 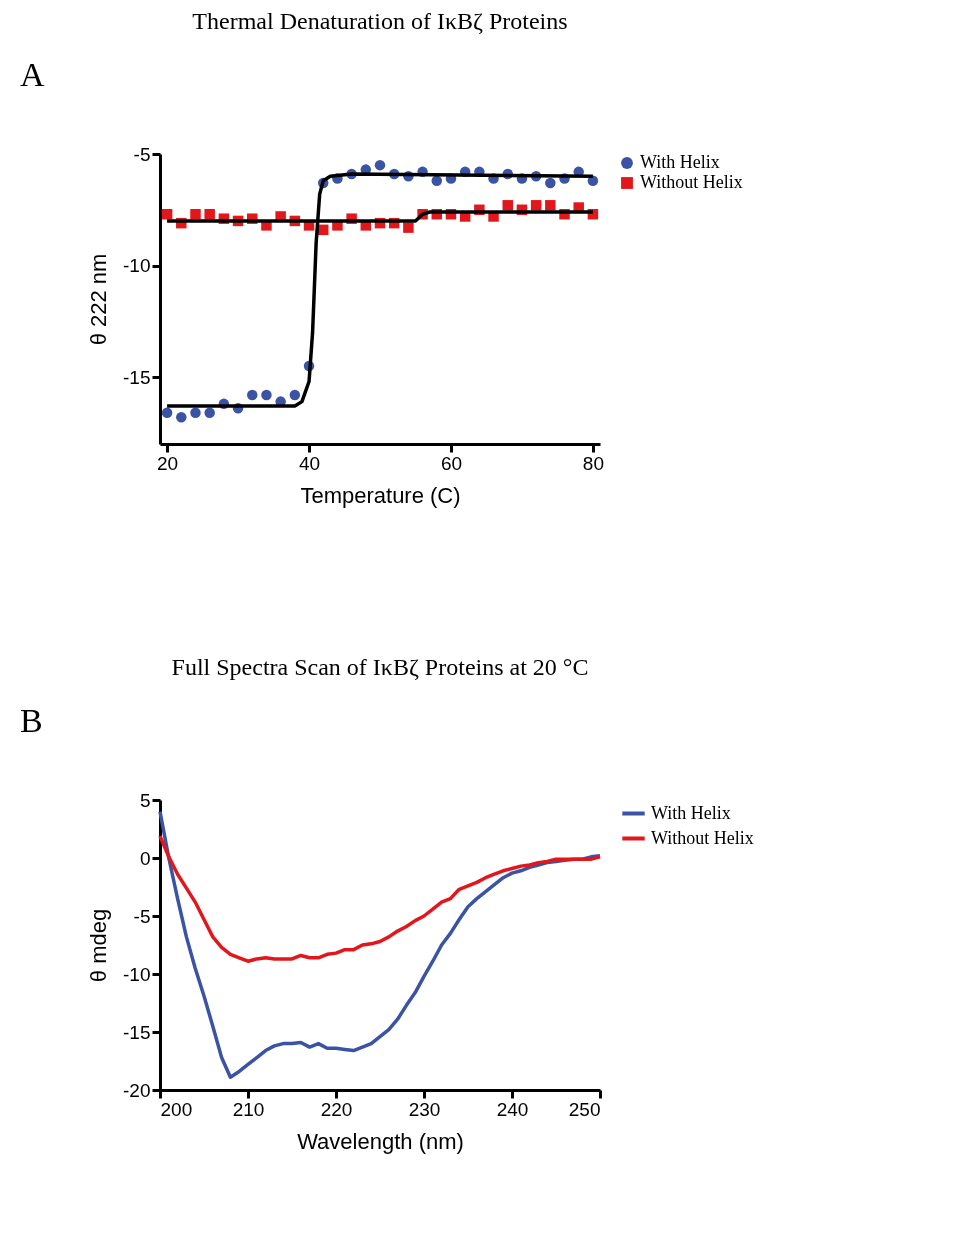 I want to click on x-tick-label: 20, so click(x=168, y=463).